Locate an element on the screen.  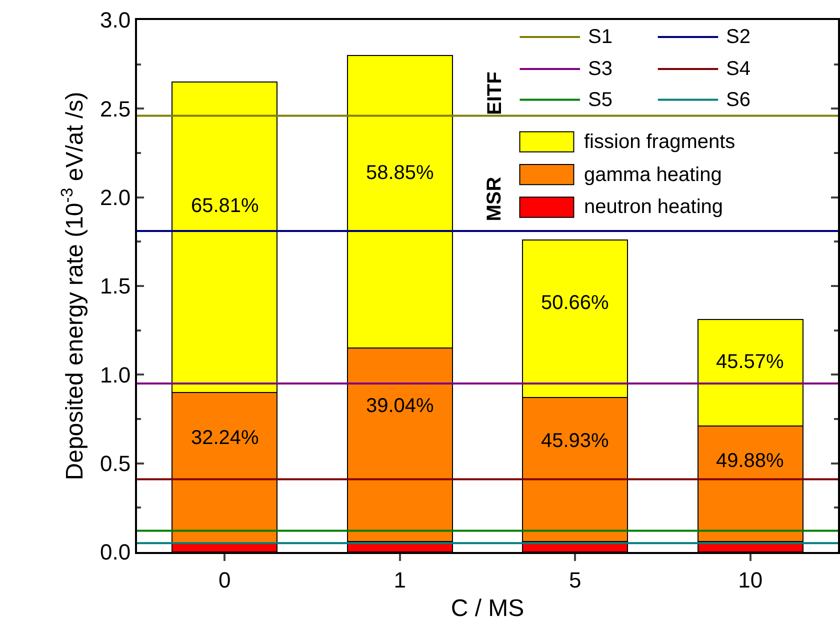
annotation: 50.66% is located at coordinates (575, 303).